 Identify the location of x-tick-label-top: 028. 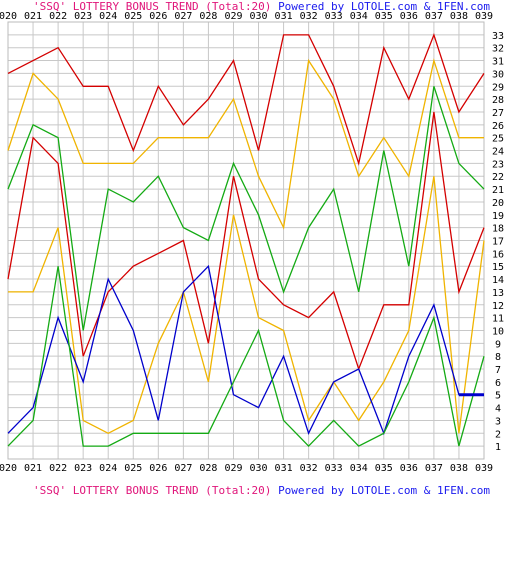
(208, 16).